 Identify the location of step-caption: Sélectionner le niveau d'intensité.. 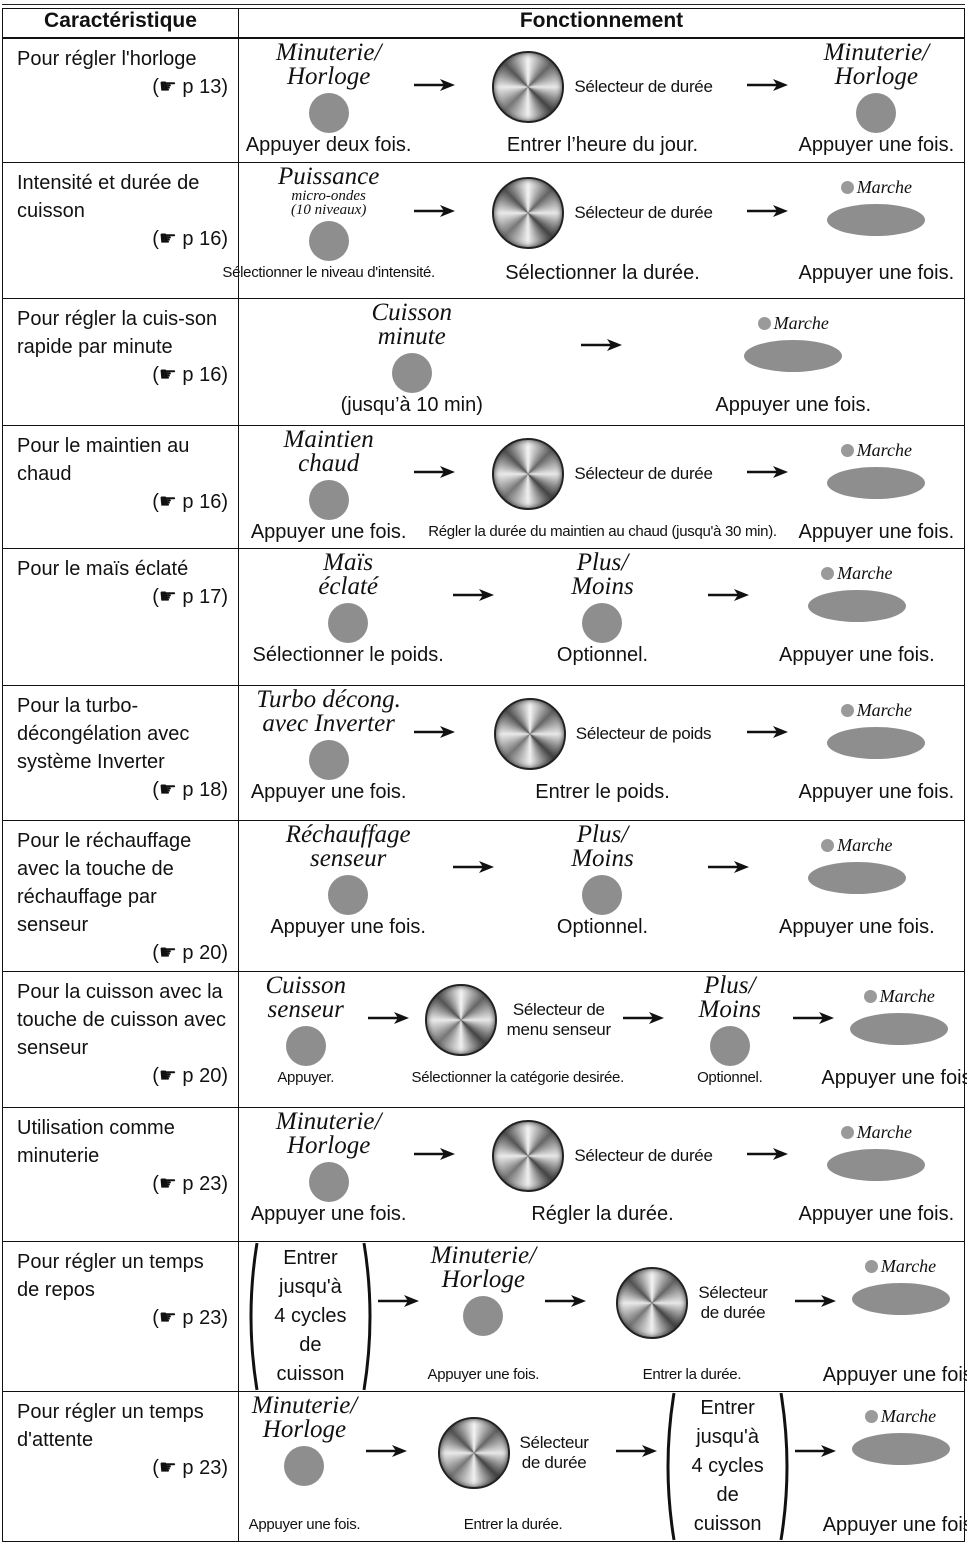
(328, 272).